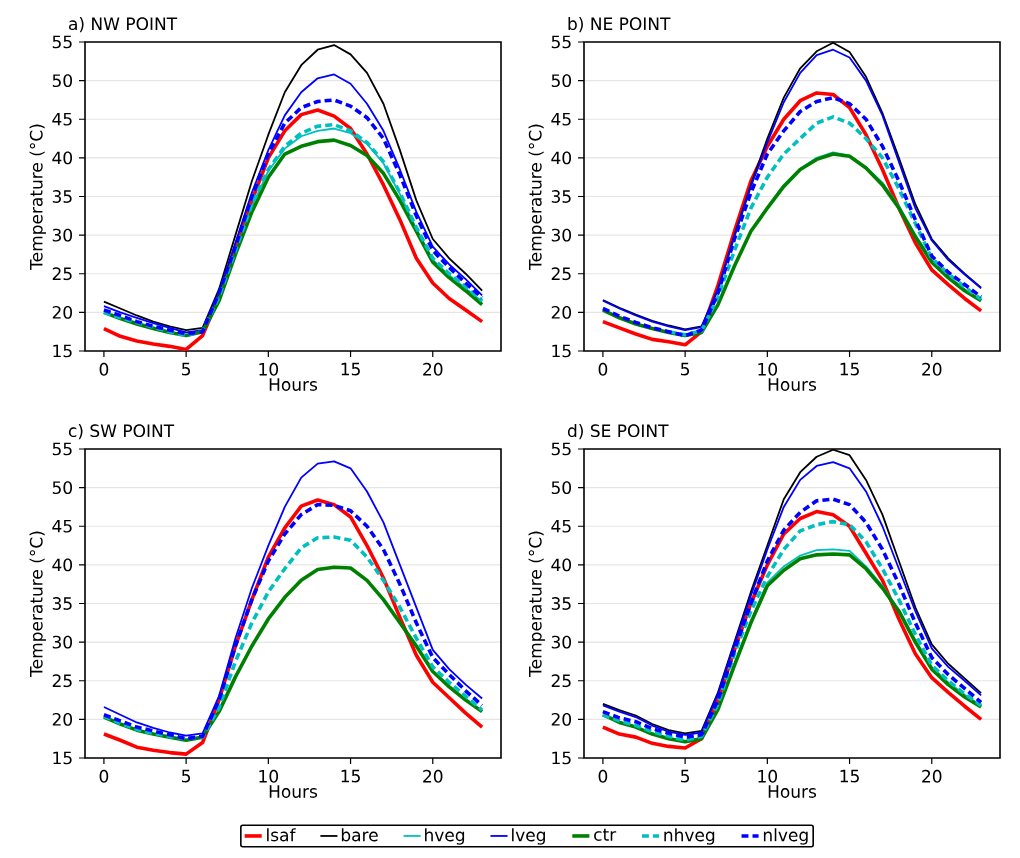 This screenshot has height=858, width=1020. I want to click on legend-label: nlveg, so click(785, 836).